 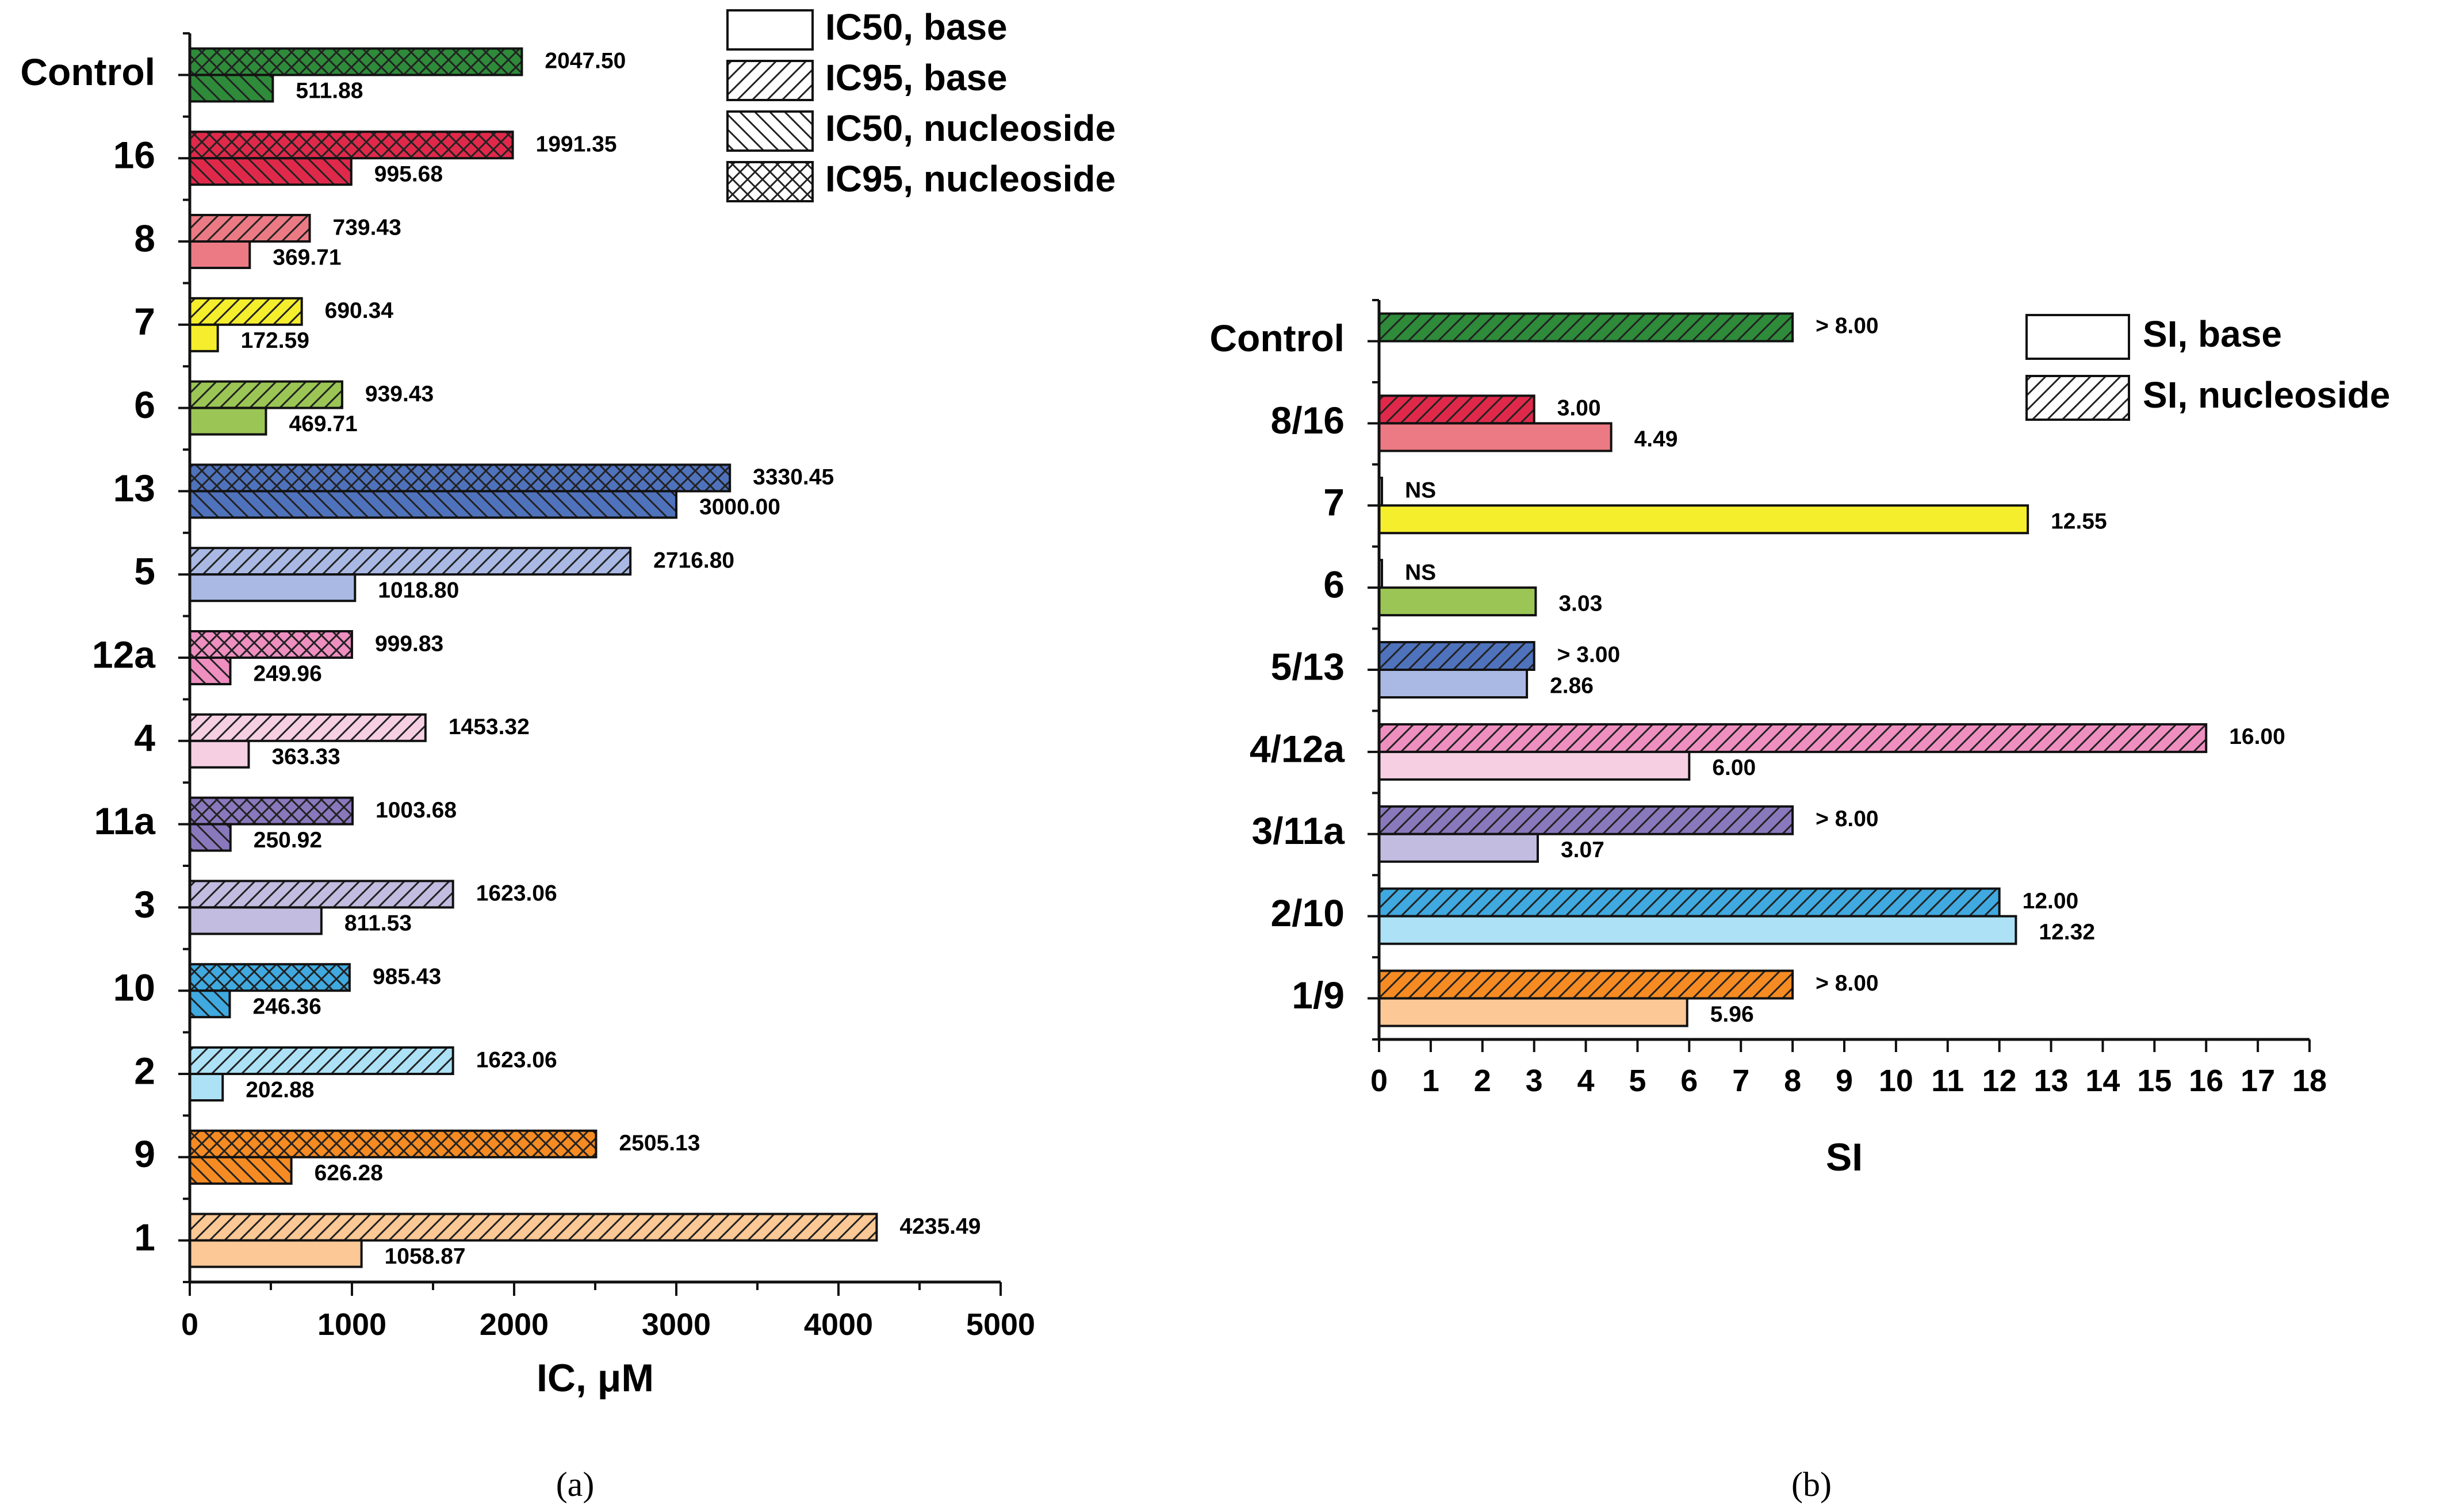 What do you see at coordinates (425, 1256) in the screenshot?
I see `label-ic50-1: 1058.87` at bounding box center [425, 1256].